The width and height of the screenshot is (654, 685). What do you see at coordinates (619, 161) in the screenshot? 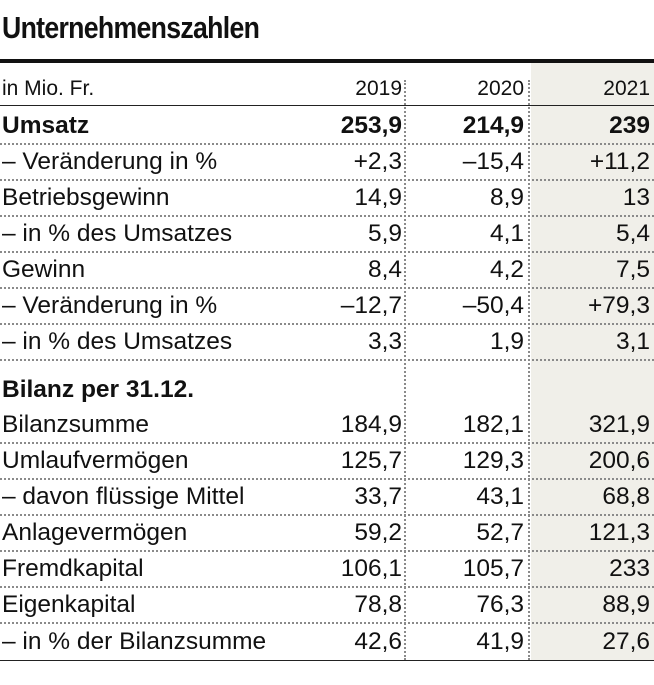
I see `row-value: +11,2` at bounding box center [619, 161].